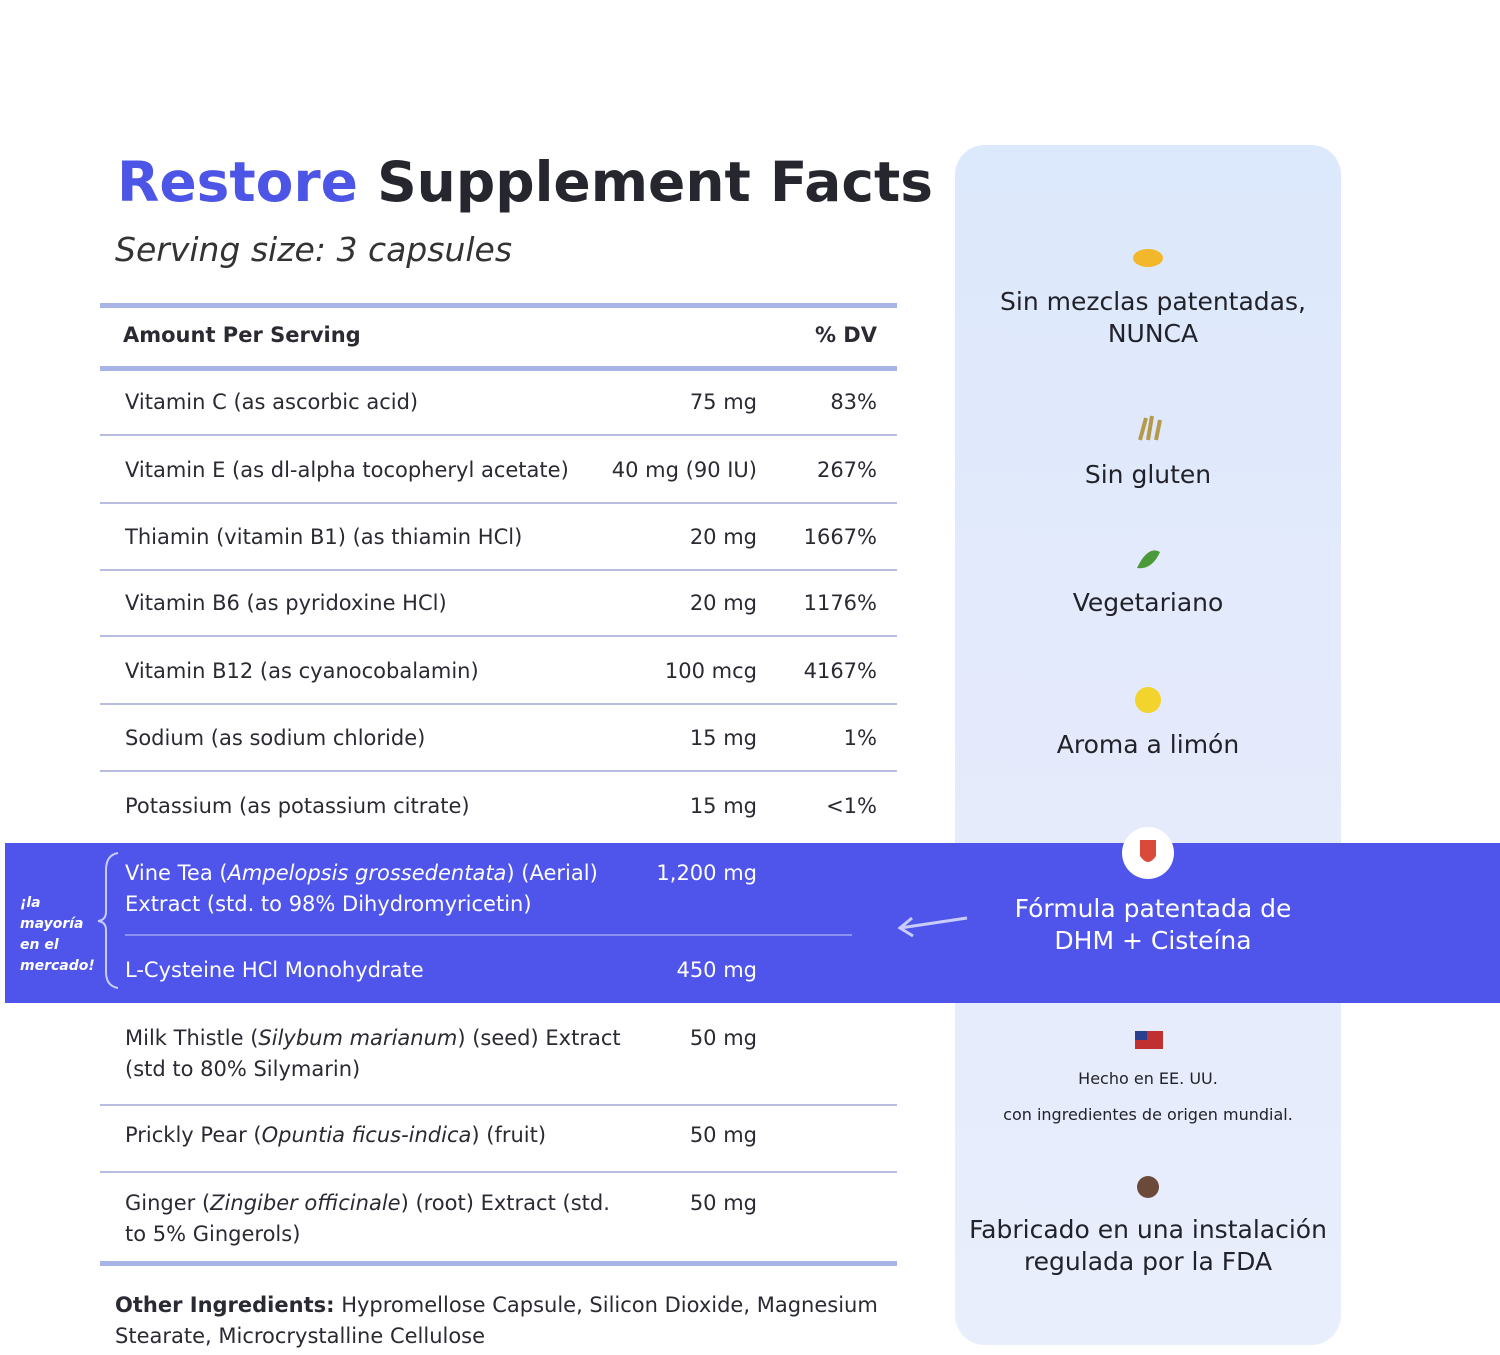  Describe the element at coordinates (193, 1135) in the screenshot. I see `name-part: Prickly Pear (` at that location.